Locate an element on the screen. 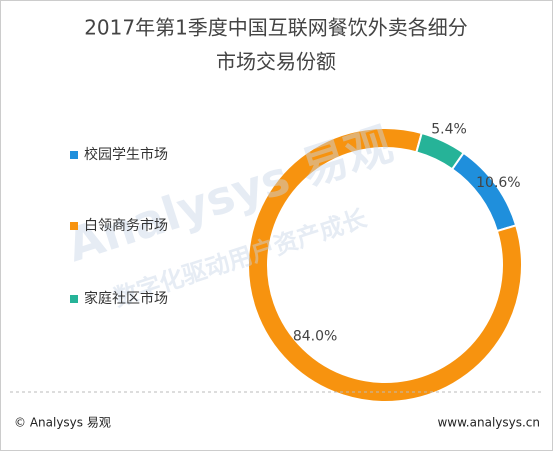 This screenshot has height=451, width=553. legend-label: 家庭社区市场 is located at coordinates (126, 298).